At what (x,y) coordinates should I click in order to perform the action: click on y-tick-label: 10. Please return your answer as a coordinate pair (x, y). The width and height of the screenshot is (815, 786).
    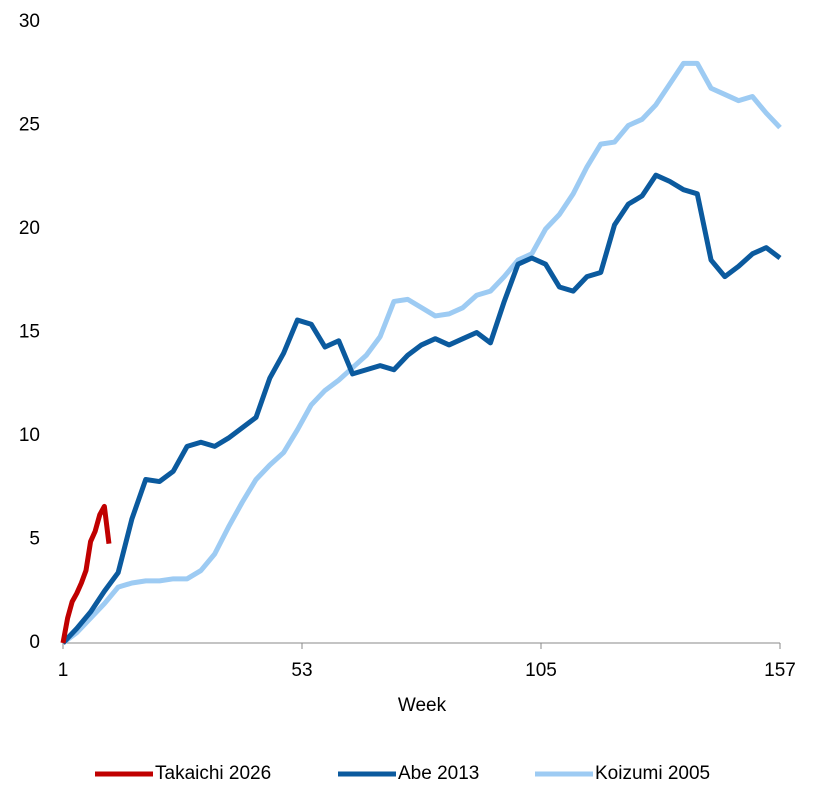
    Looking at the image, I should click on (29, 435).